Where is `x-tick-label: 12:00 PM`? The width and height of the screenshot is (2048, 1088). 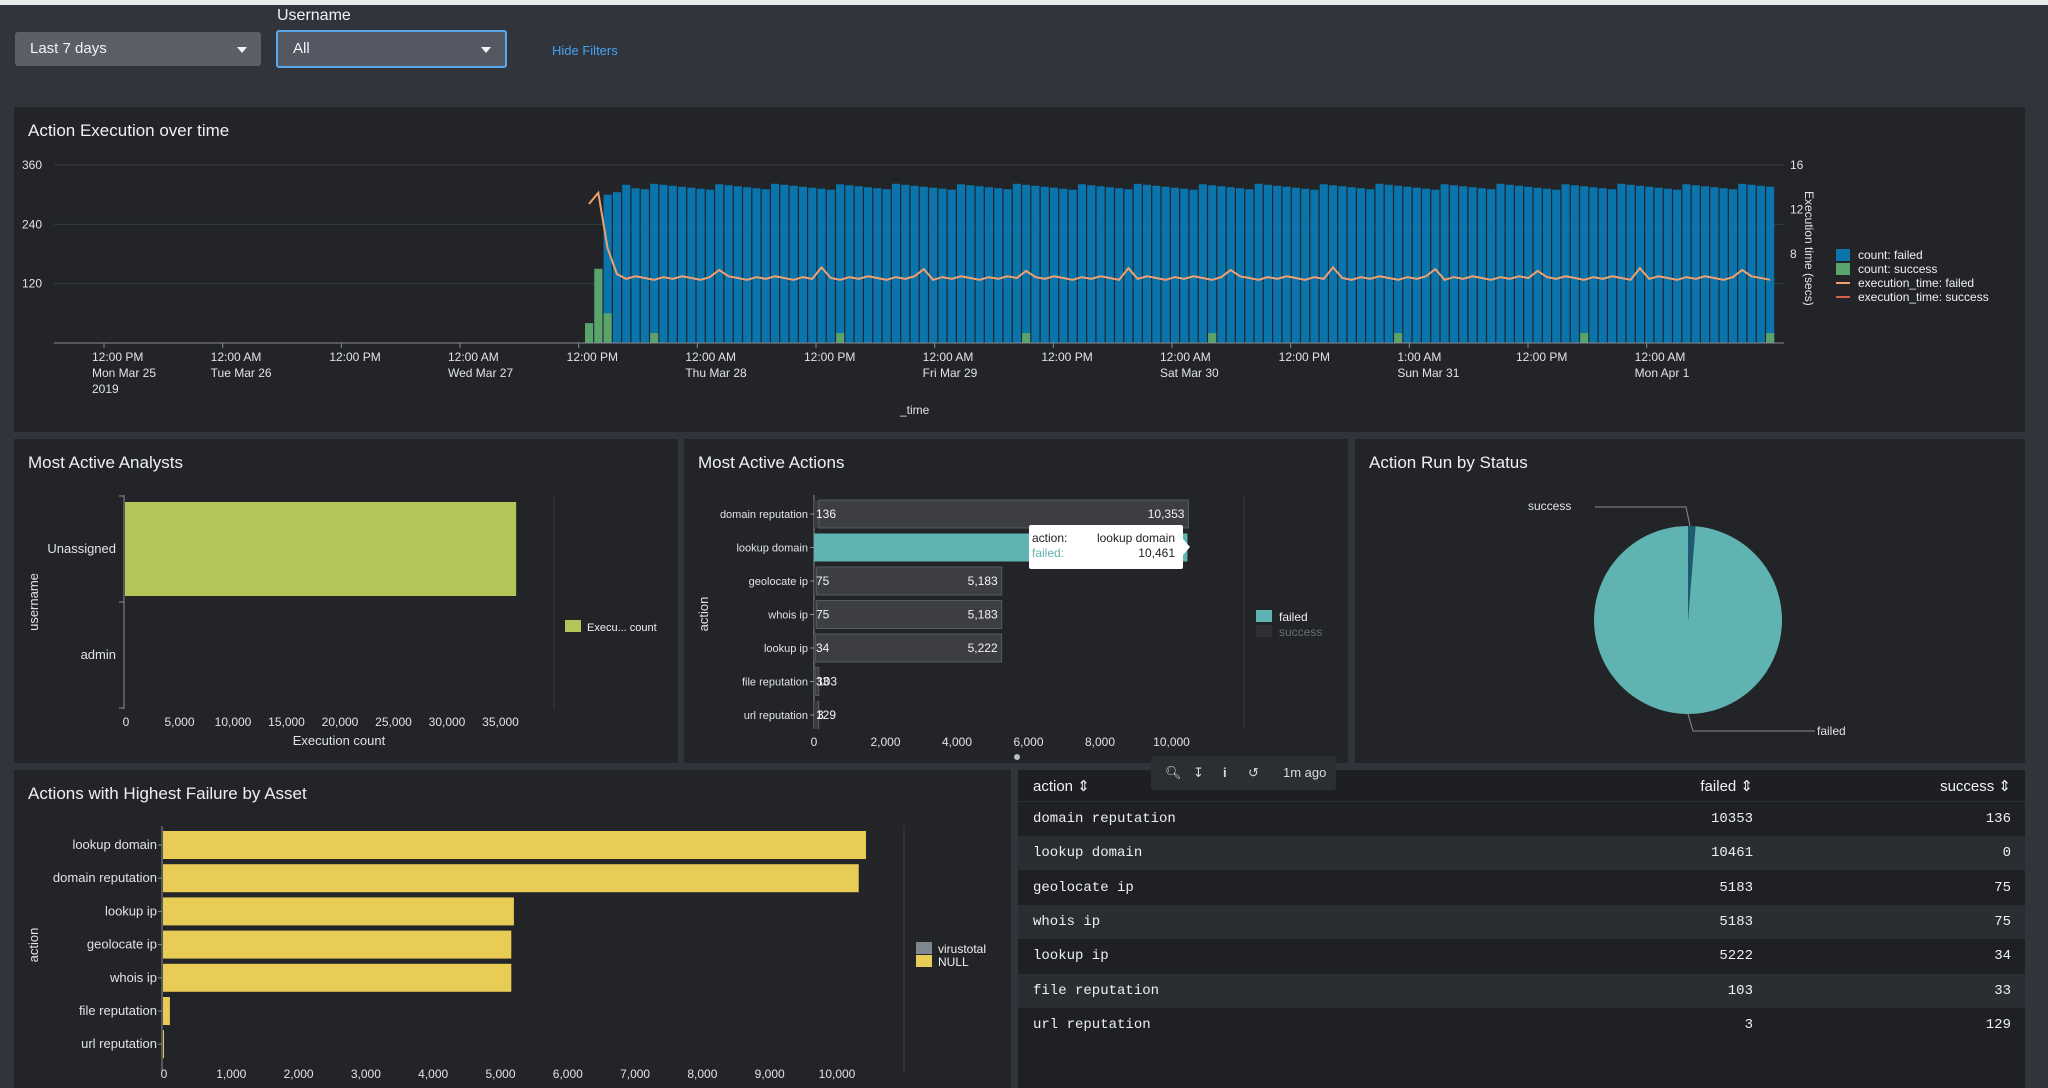 x-tick-label: 12:00 PM is located at coordinates (592, 357).